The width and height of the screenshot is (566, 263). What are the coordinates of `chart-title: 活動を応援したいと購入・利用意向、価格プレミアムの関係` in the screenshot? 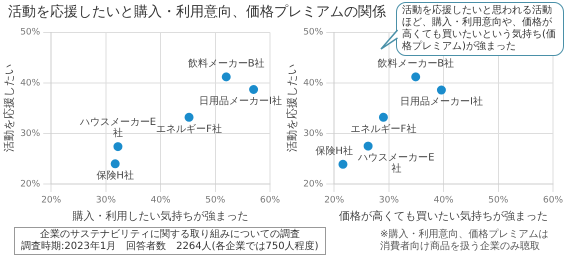 It's located at (197, 12).